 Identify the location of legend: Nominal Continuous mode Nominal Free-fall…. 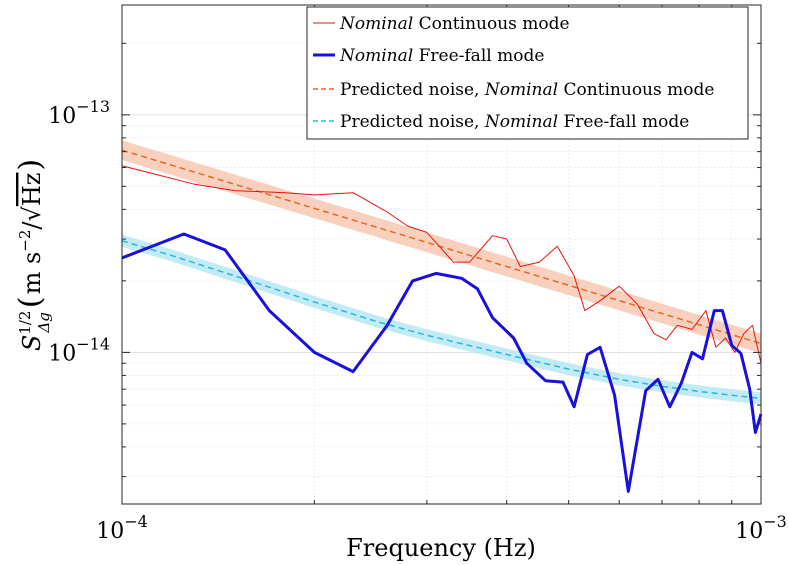
(527, 73).